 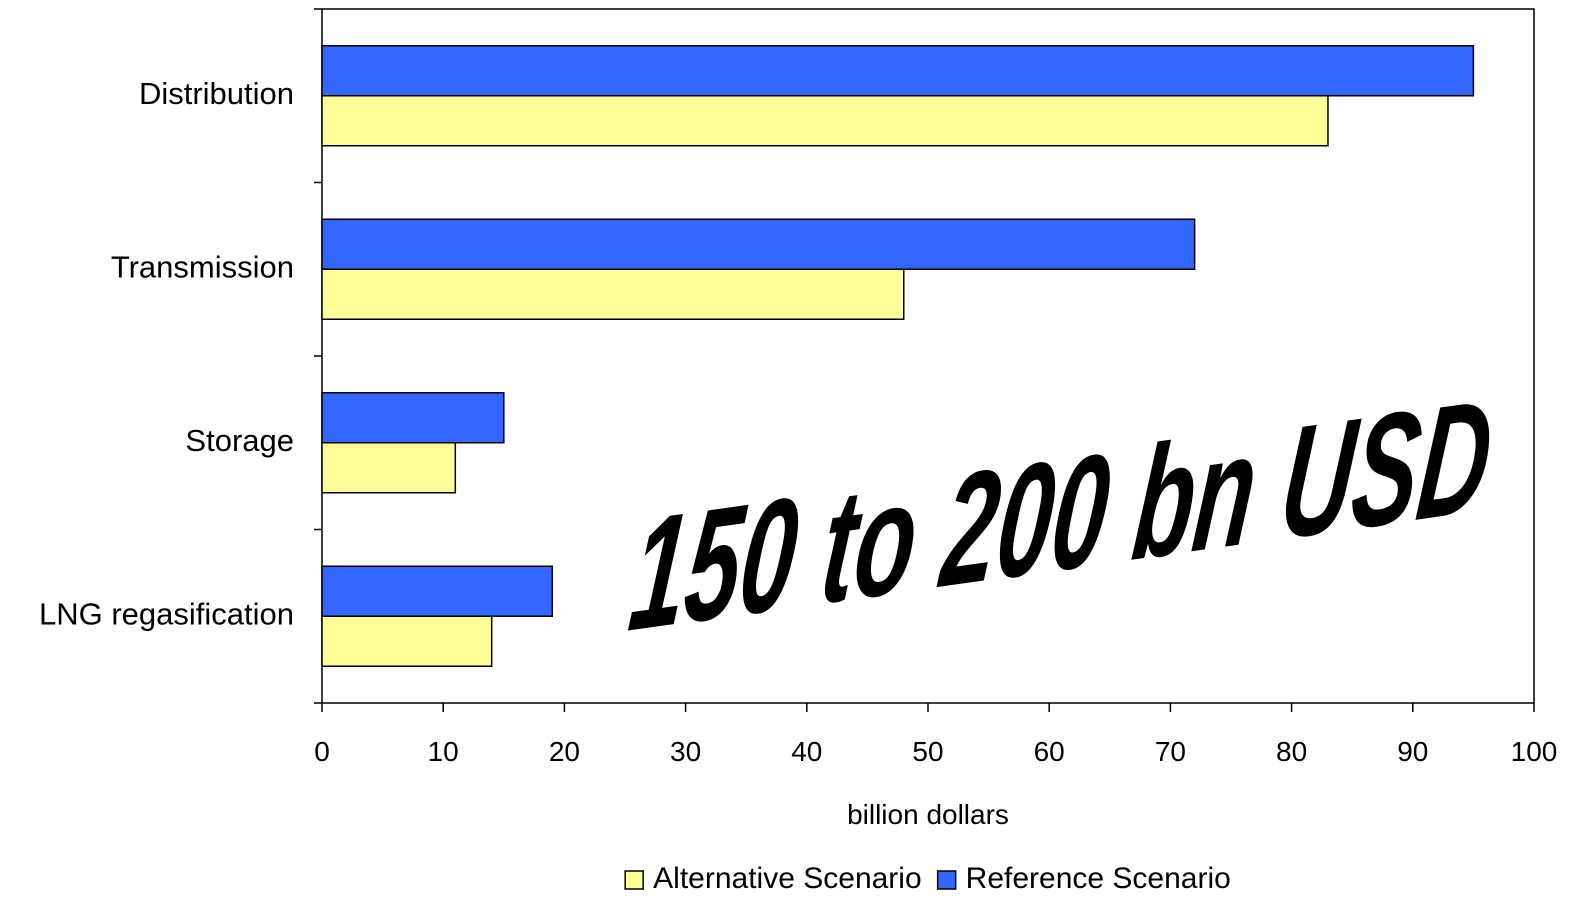 What do you see at coordinates (322, 751) in the screenshot?
I see `x-tick-label: 0` at bounding box center [322, 751].